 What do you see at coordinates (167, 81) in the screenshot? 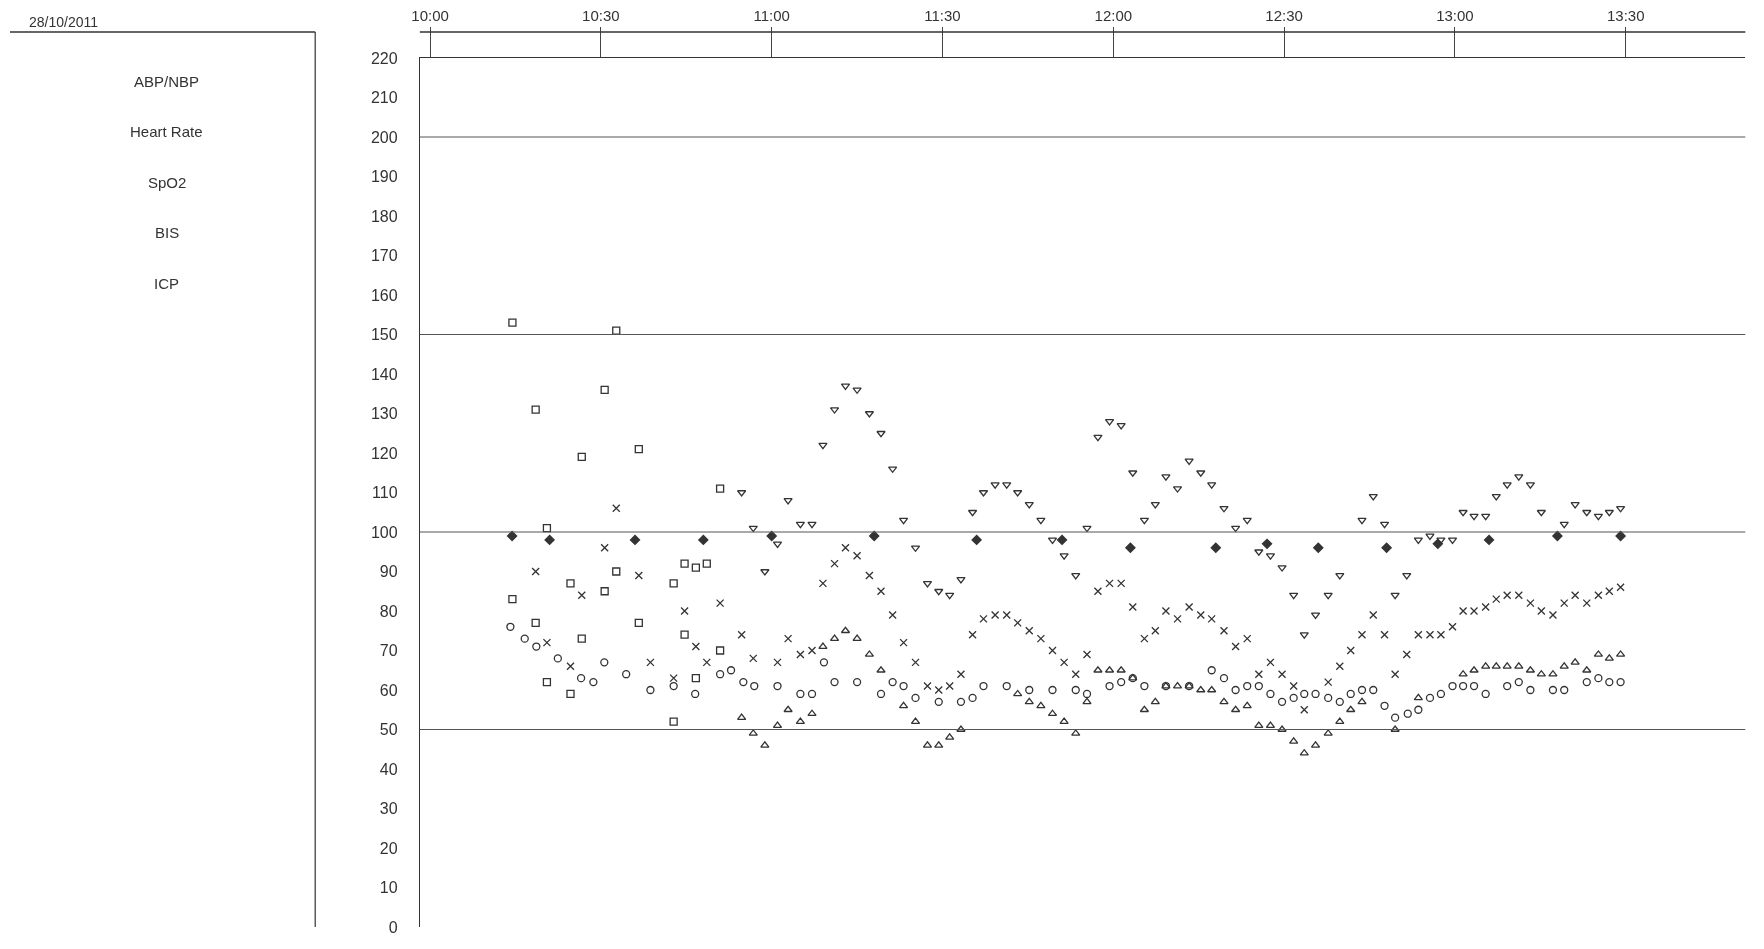
I see `text: ABP/NBP` at bounding box center [167, 81].